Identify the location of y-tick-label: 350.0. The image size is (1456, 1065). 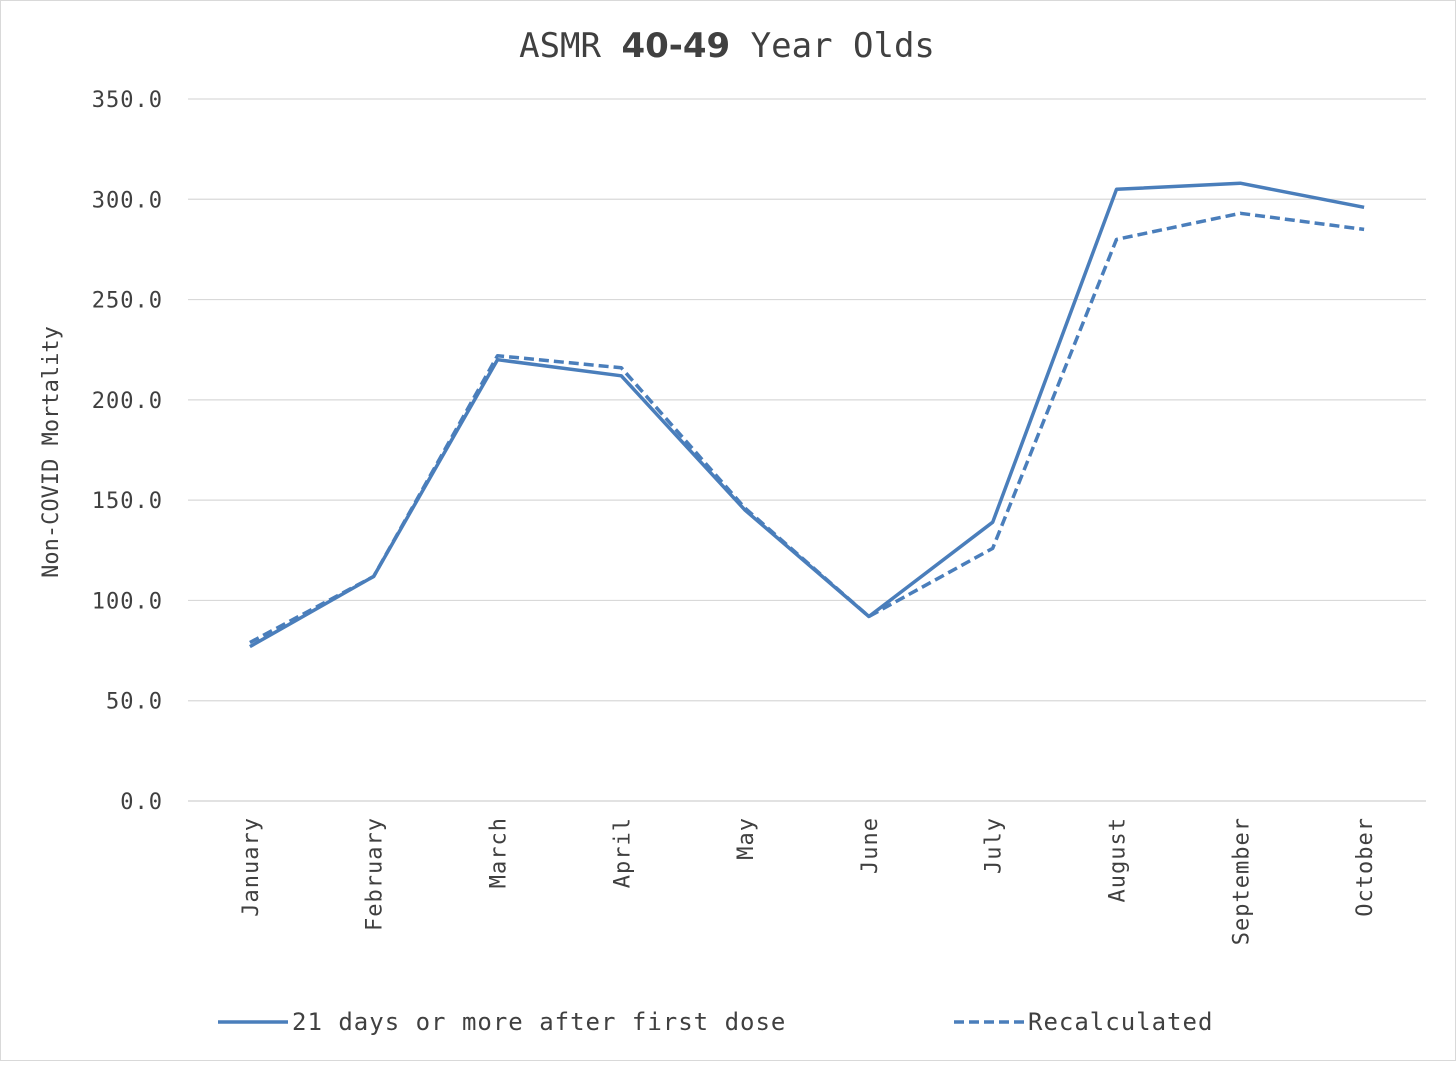
(127, 100).